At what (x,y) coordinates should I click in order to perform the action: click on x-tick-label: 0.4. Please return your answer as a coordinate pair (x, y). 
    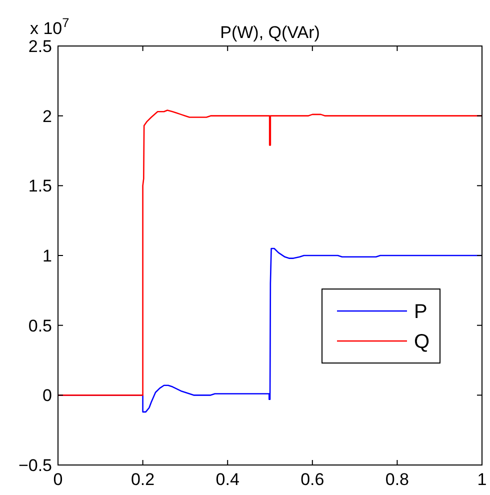
    Looking at the image, I should click on (228, 479).